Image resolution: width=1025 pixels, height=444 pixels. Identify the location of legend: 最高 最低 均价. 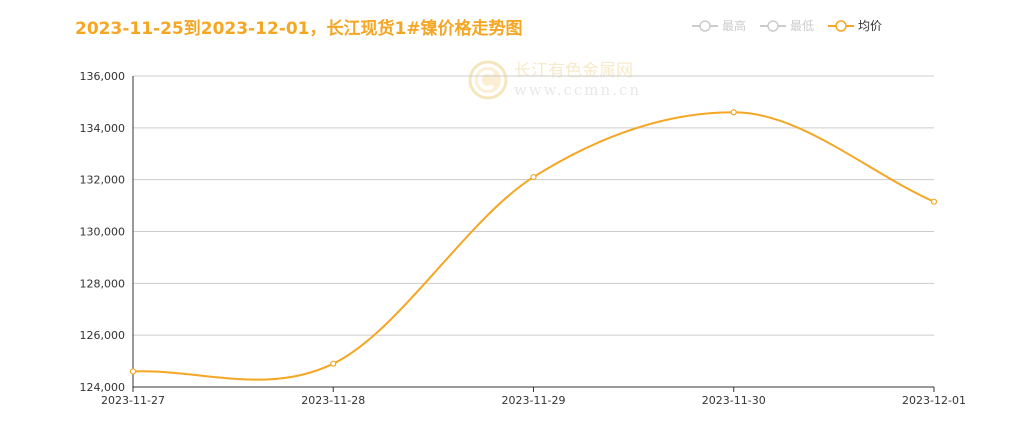
(787, 25).